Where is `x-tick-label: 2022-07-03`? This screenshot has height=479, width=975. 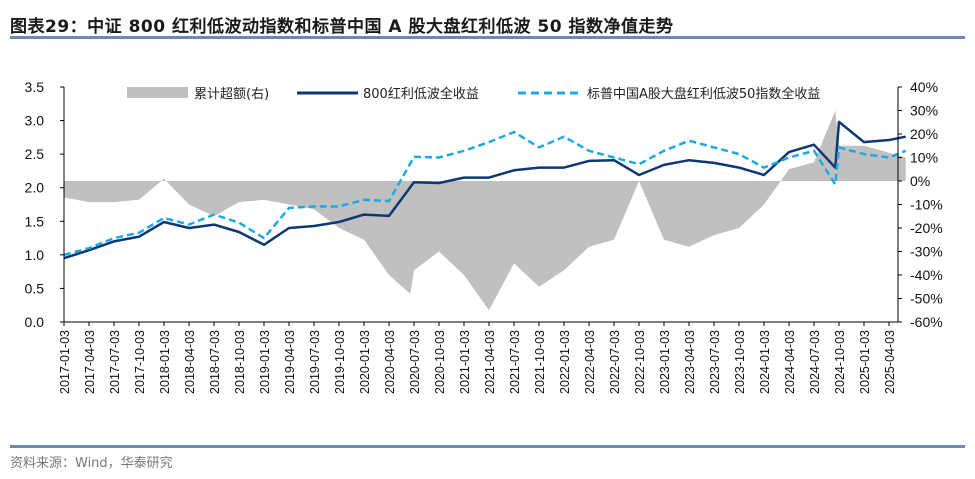 x-tick-label: 2022-07-03 is located at coordinates (615, 362).